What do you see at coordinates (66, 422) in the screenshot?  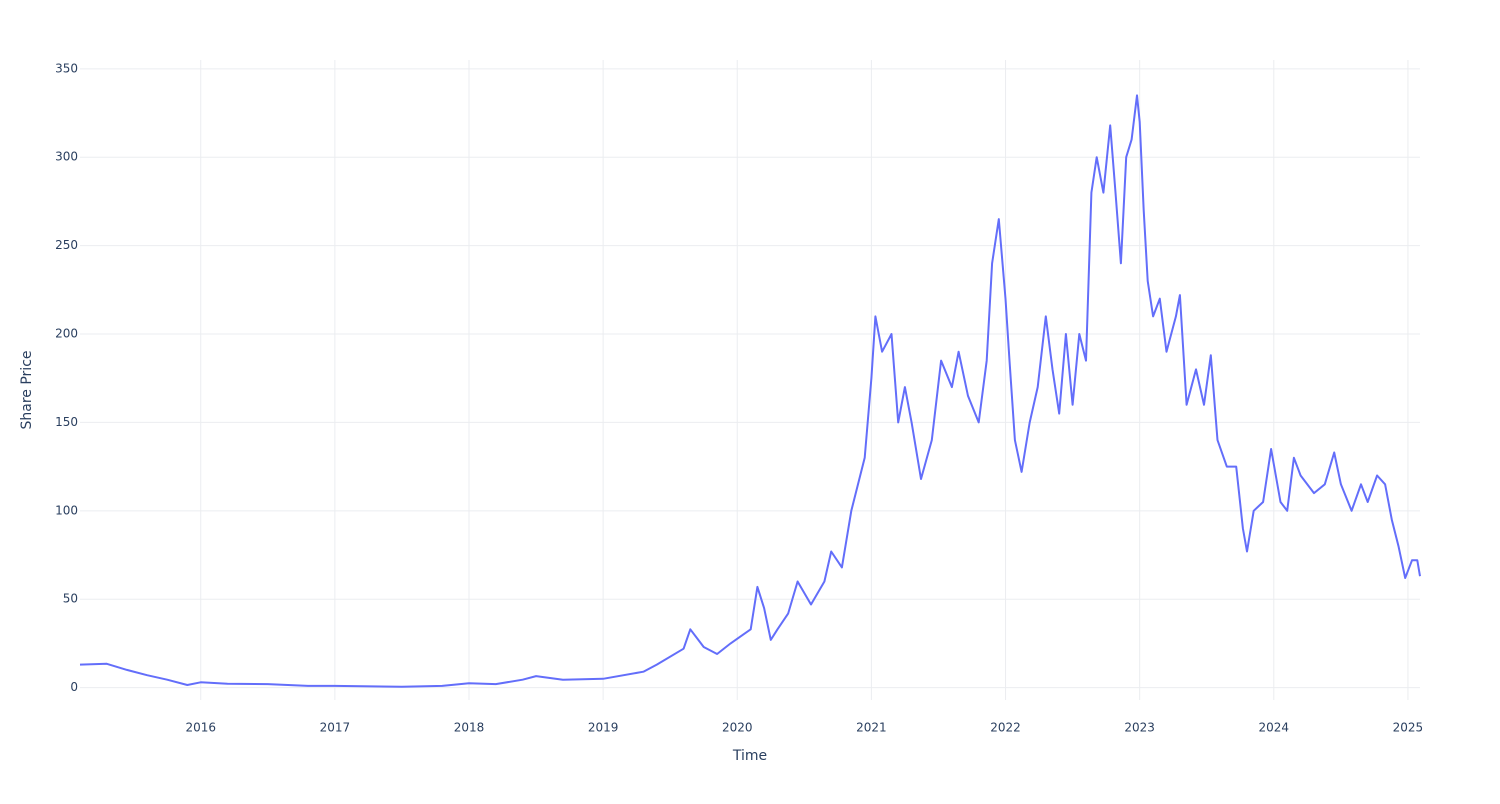 I see `y-tick-label: 150` at bounding box center [66, 422].